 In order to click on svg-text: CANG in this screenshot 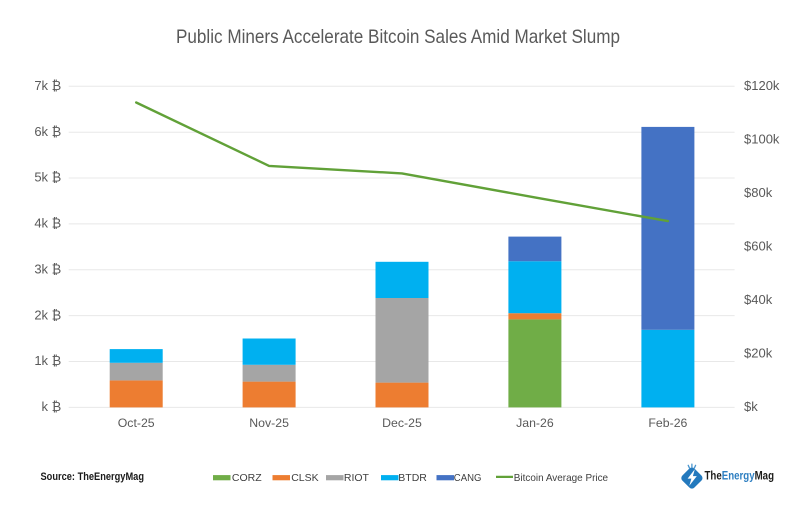, I will do `click(468, 478)`.